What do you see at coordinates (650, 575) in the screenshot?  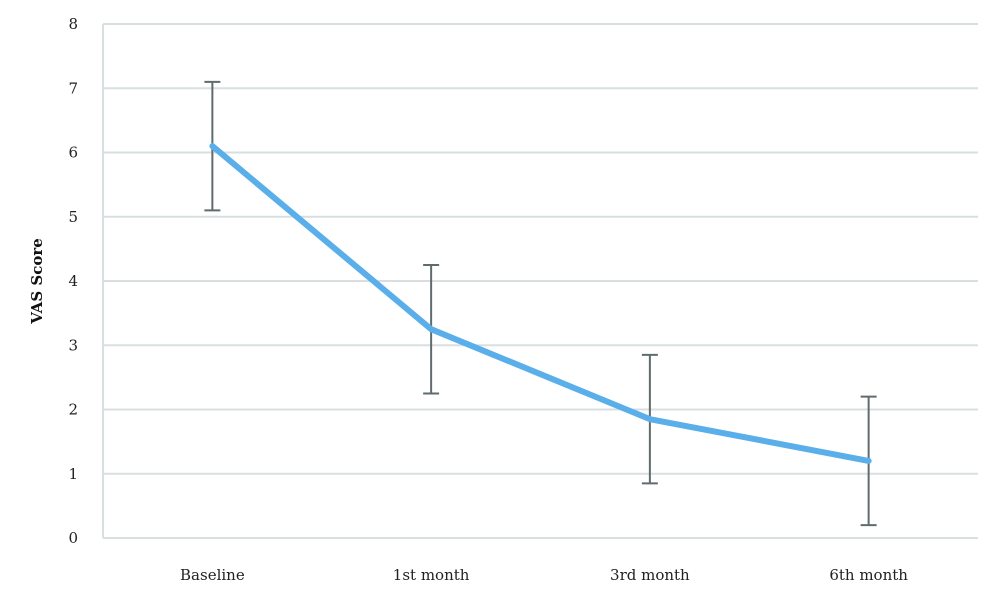 I see `x-tick-label-3: 3rd month` at bounding box center [650, 575].